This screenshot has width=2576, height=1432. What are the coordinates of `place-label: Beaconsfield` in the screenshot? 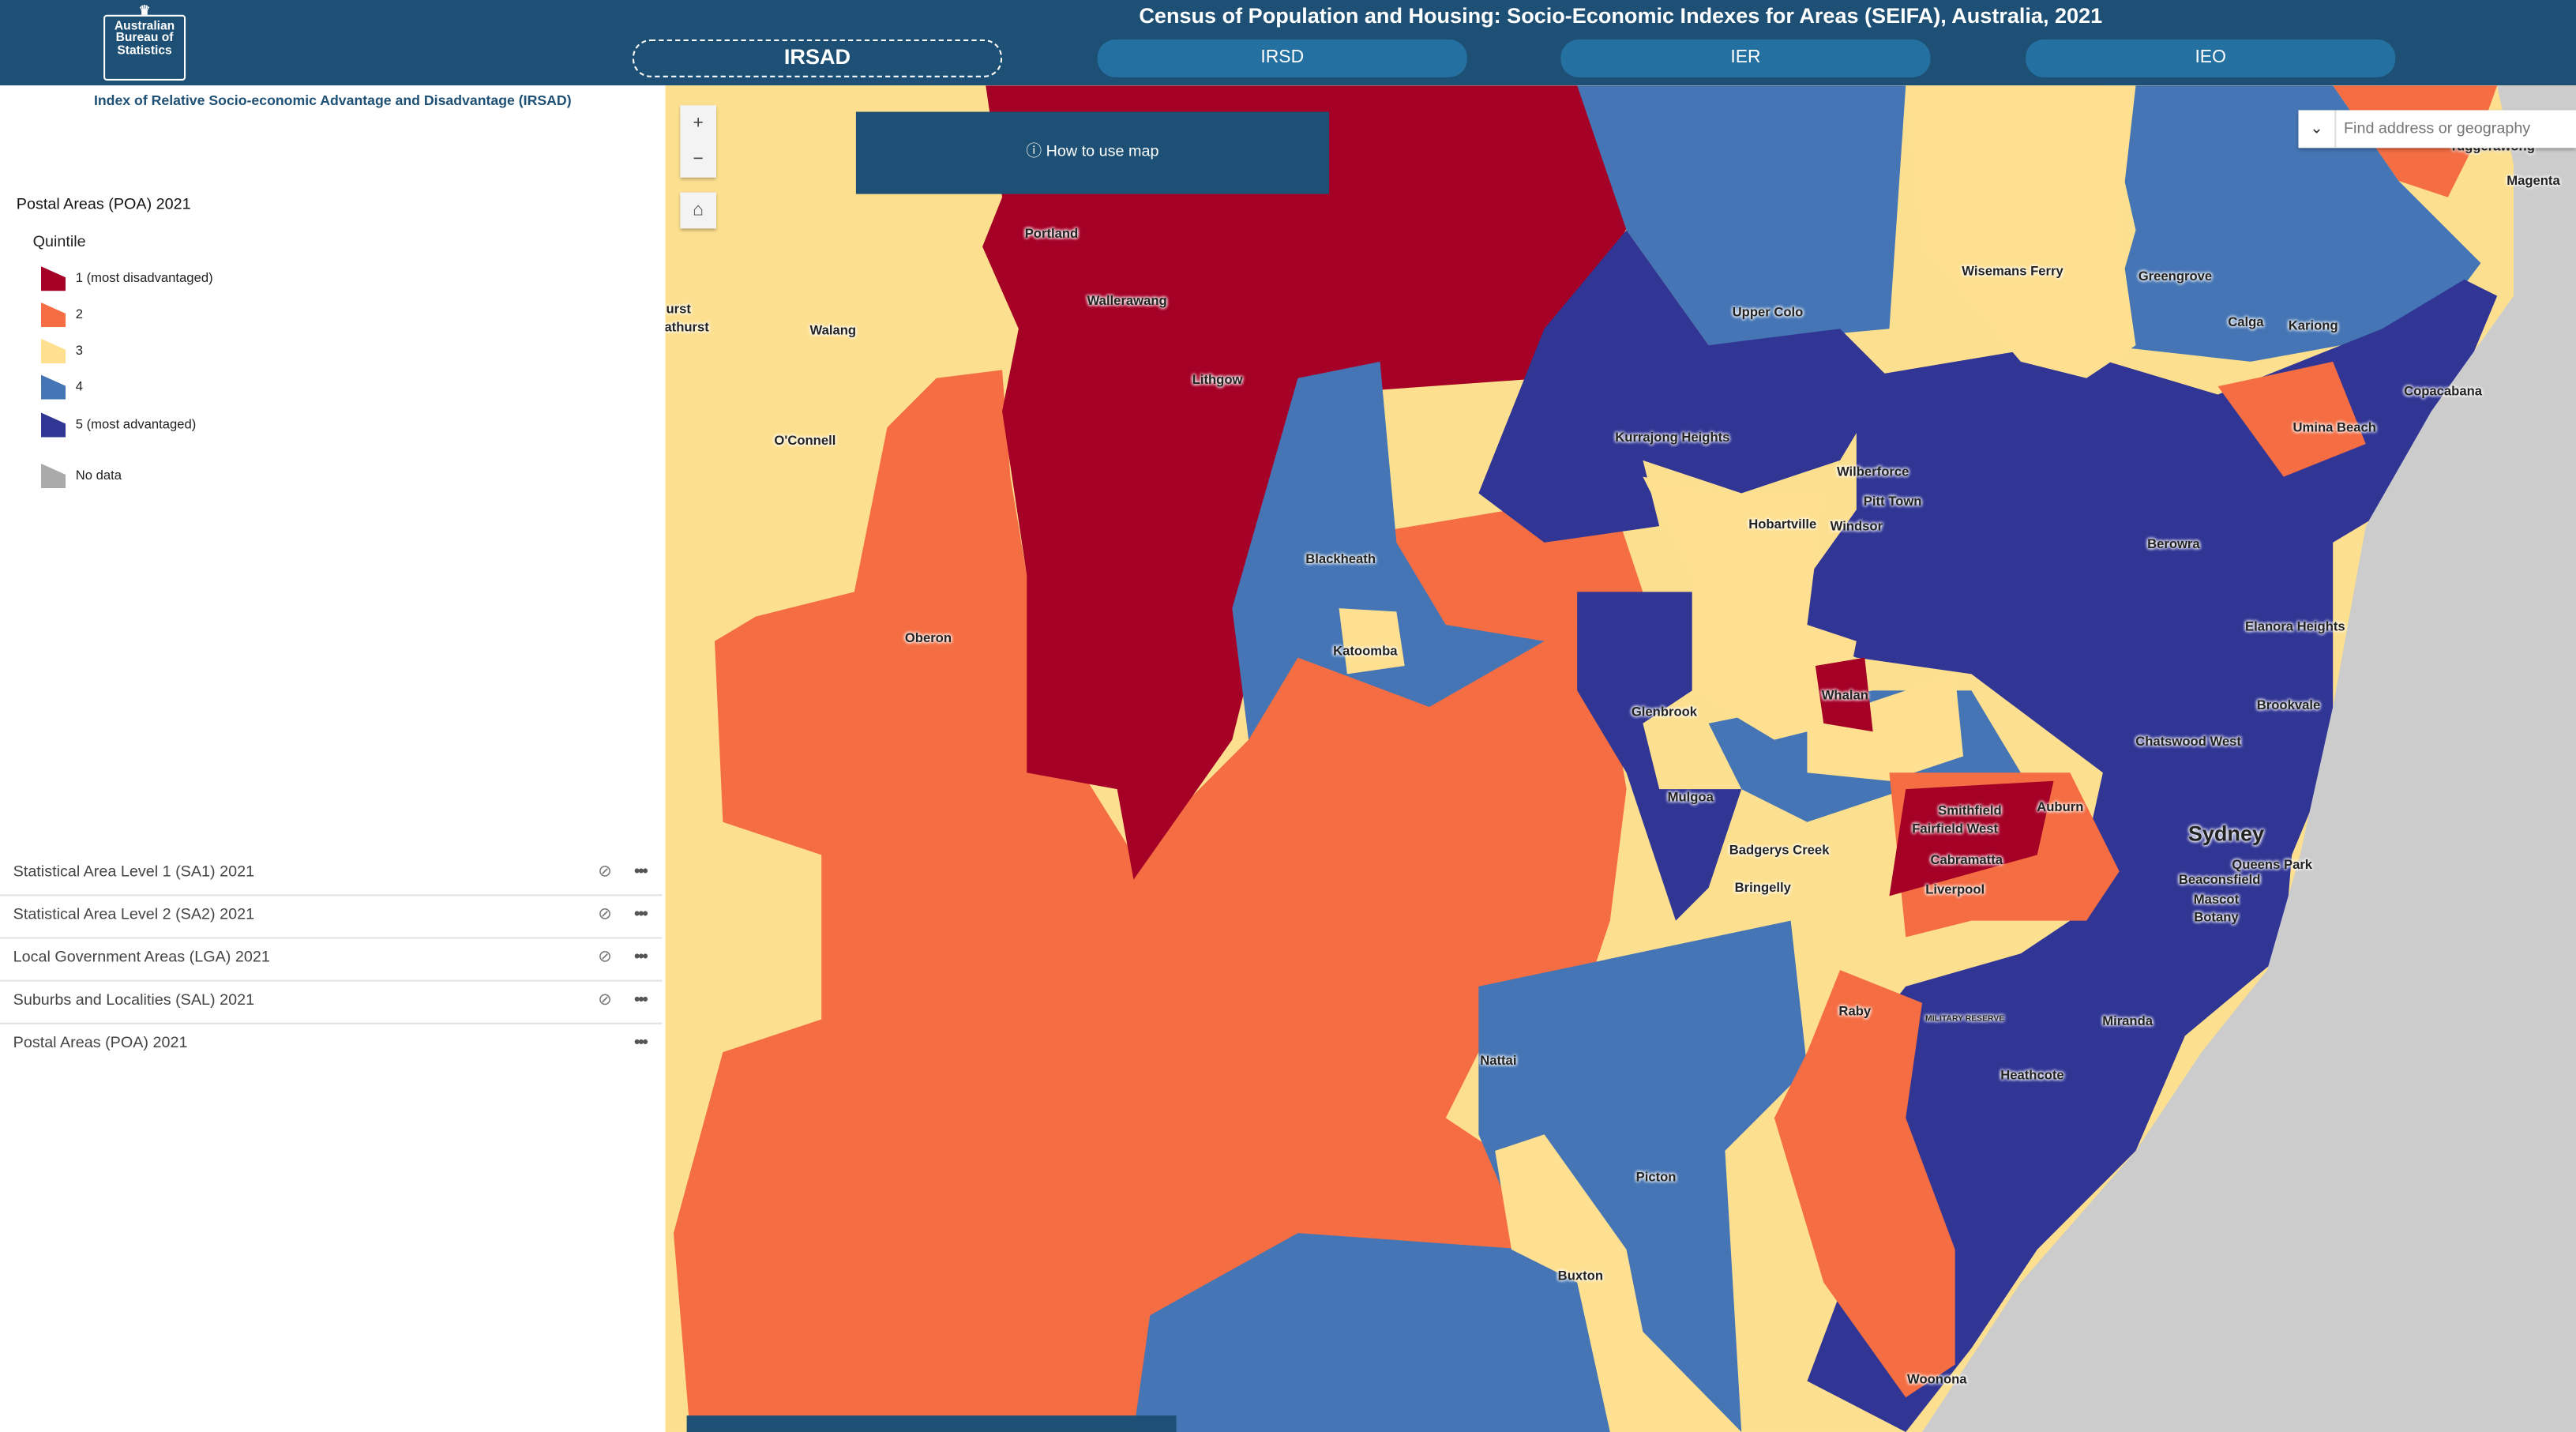 It's located at (2219, 879).